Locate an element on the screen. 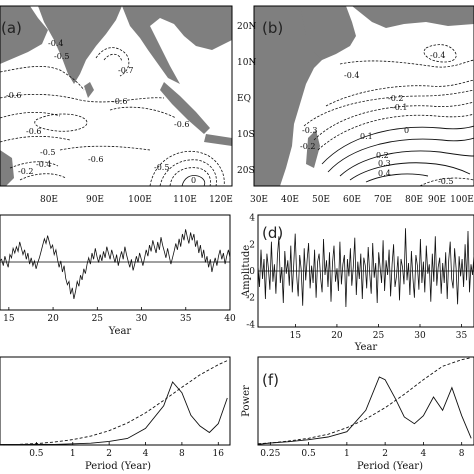 The width and height of the screenshot is (474, 474). panel-b-x-tick: 70E is located at coordinates (383, 200).